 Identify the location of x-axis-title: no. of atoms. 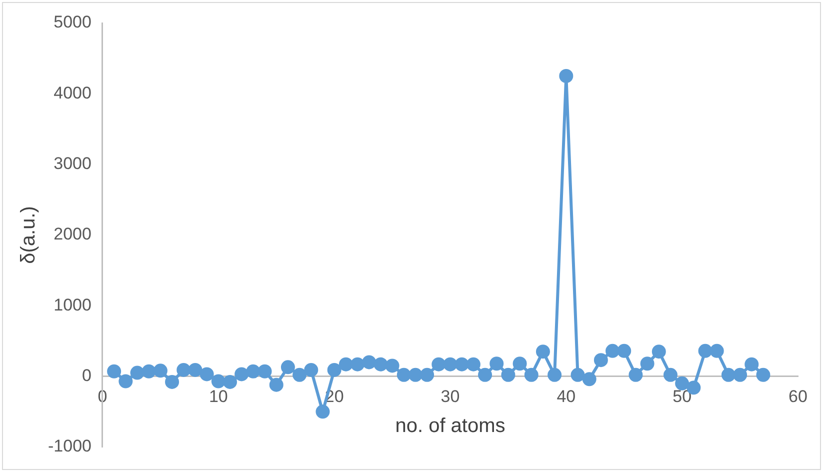
(450, 426).